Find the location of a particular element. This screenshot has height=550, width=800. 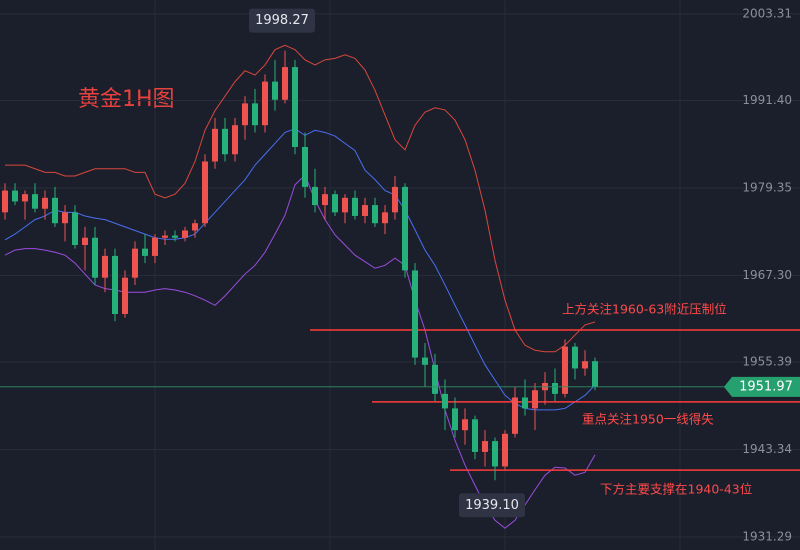

level-text: 重点关注1950一线得失 is located at coordinates (648, 418).